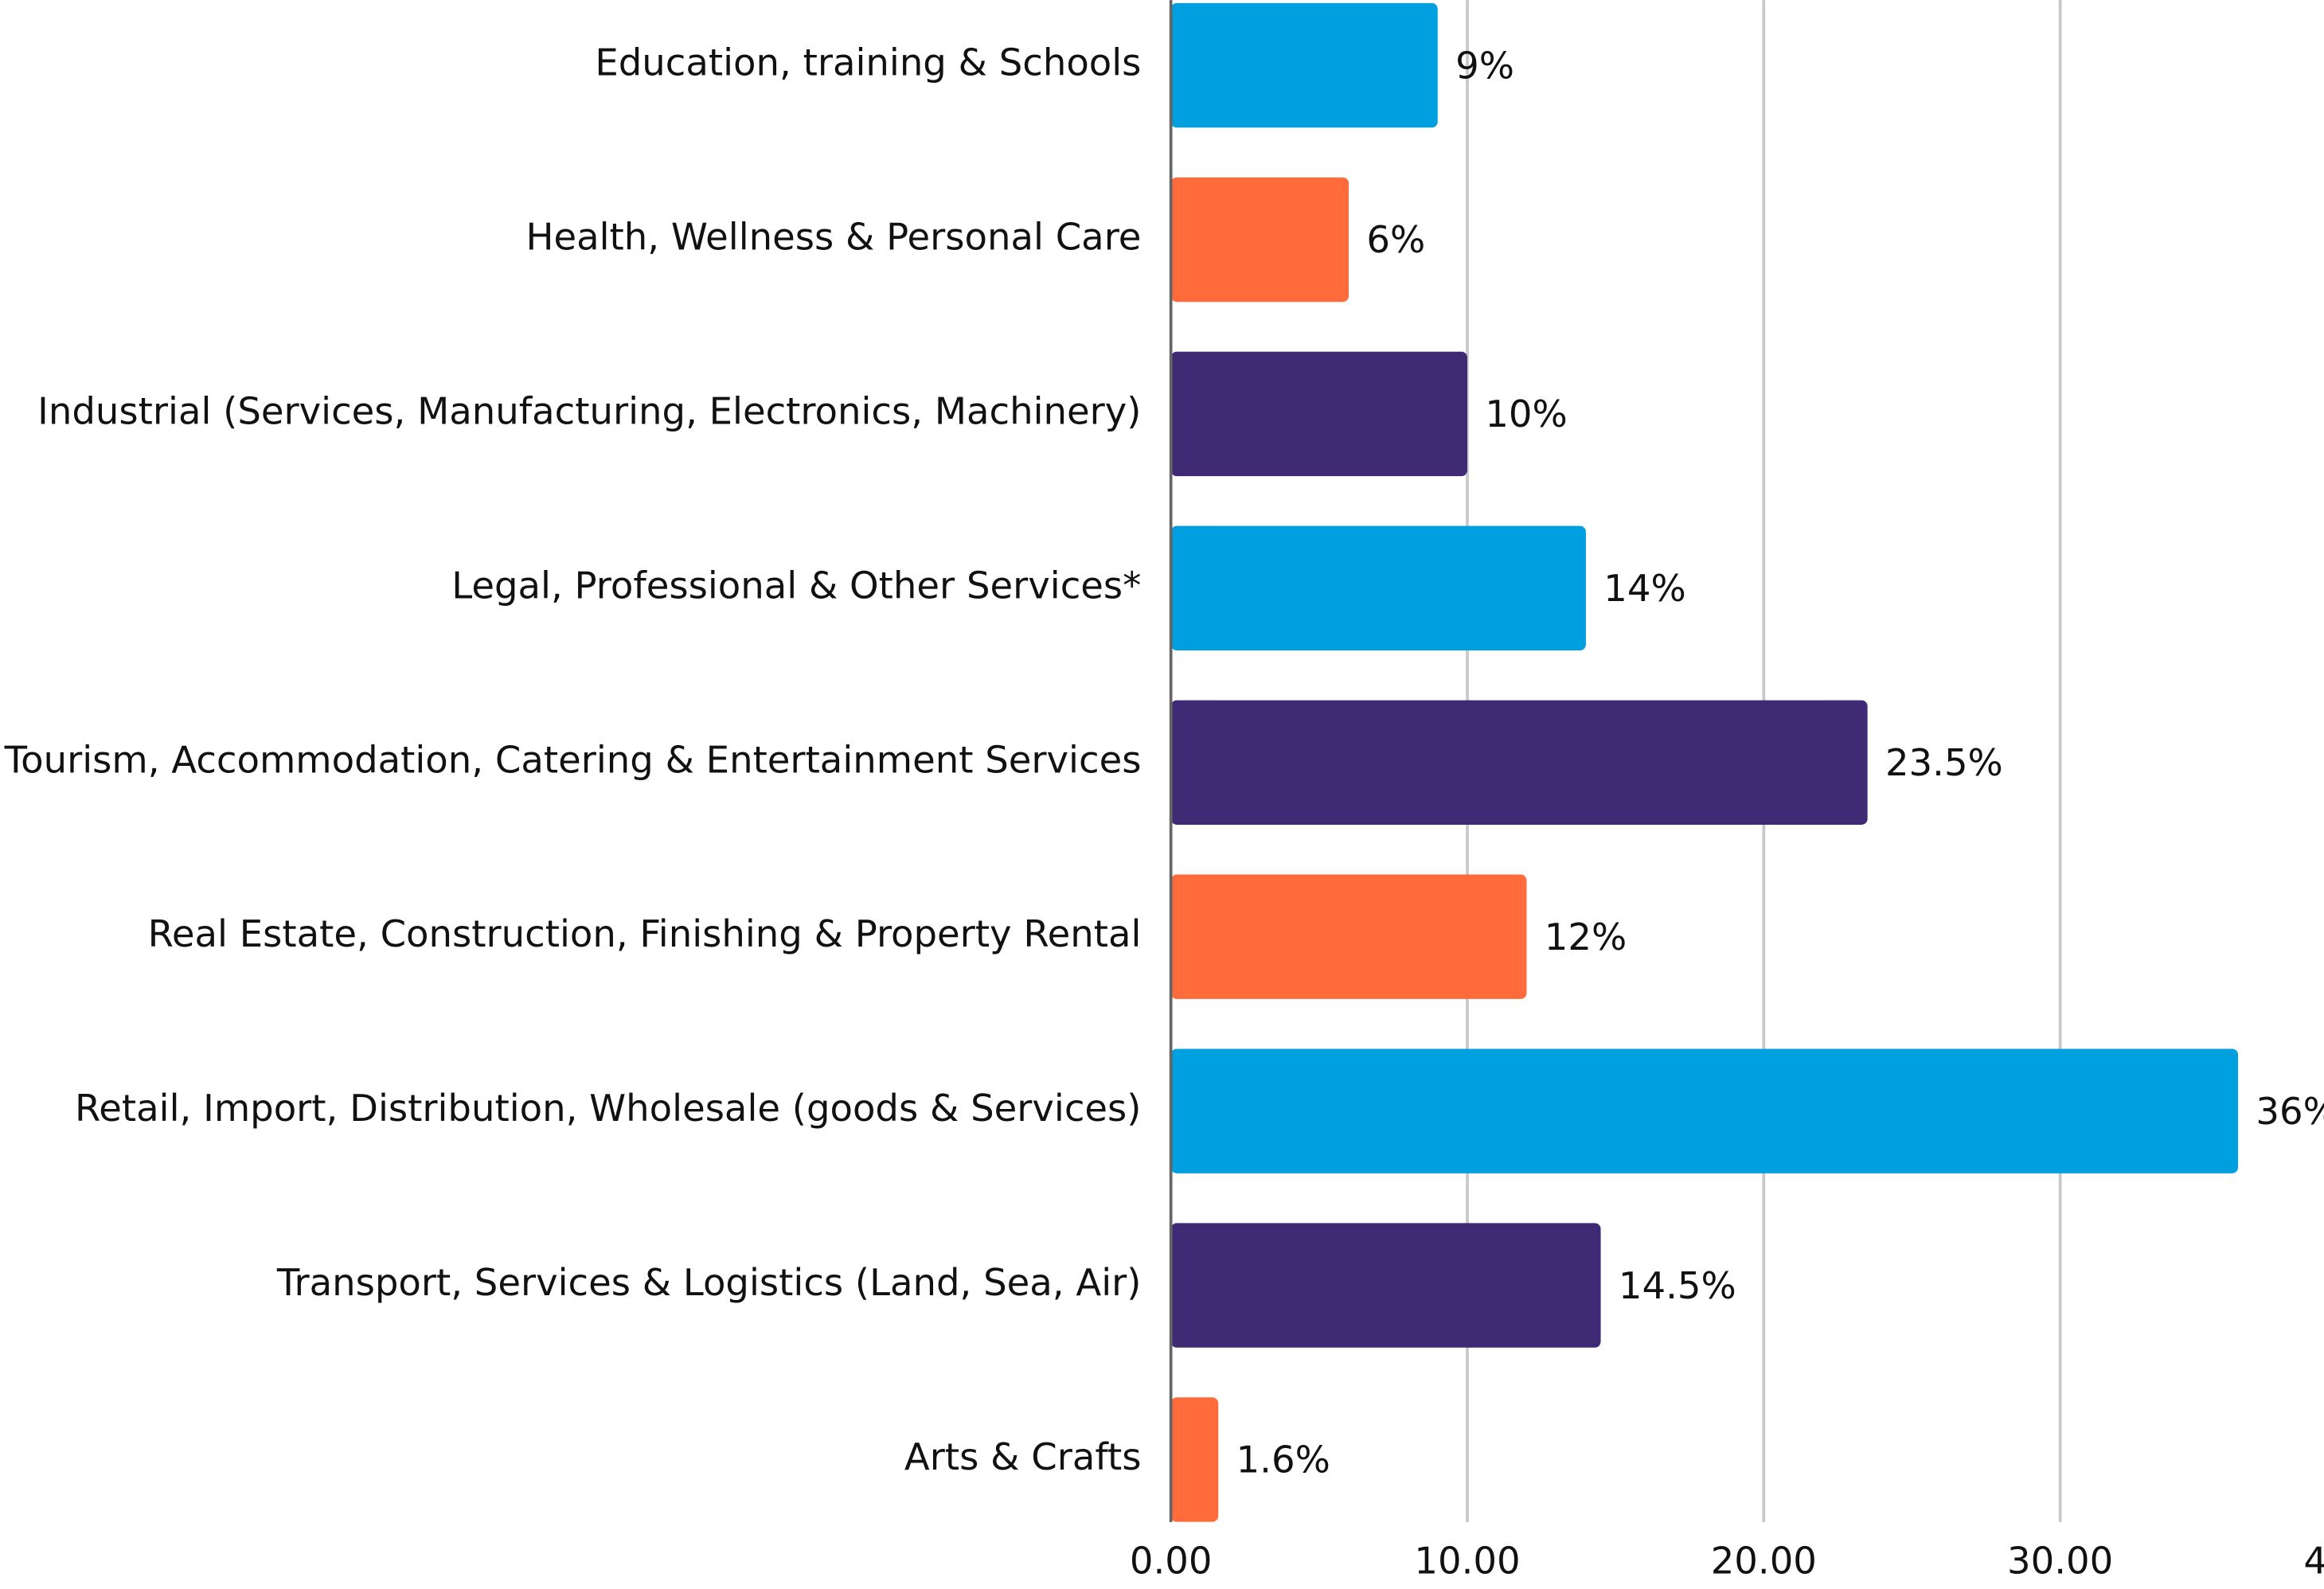  What do you see at coordinates (1023, 1456) in the screenshot?
I see `y-tick-label: Arts & Crafts` at bounding box center [1023, 1456].